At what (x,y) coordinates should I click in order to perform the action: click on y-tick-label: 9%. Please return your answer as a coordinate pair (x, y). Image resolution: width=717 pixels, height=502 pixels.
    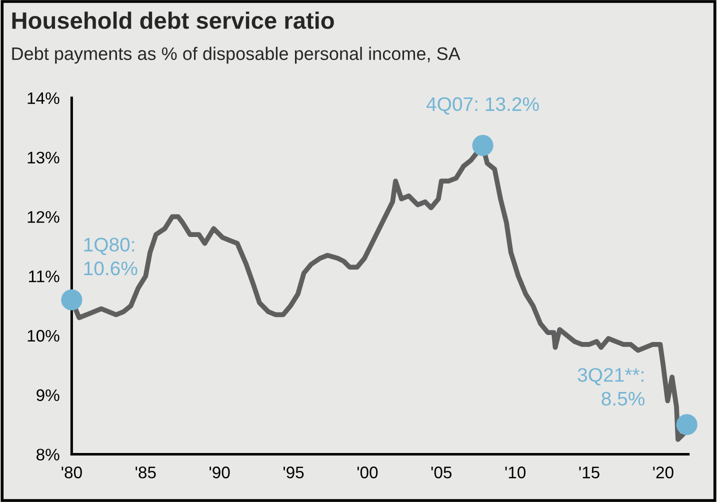
    Looking at the image, I should click on (48, 395).